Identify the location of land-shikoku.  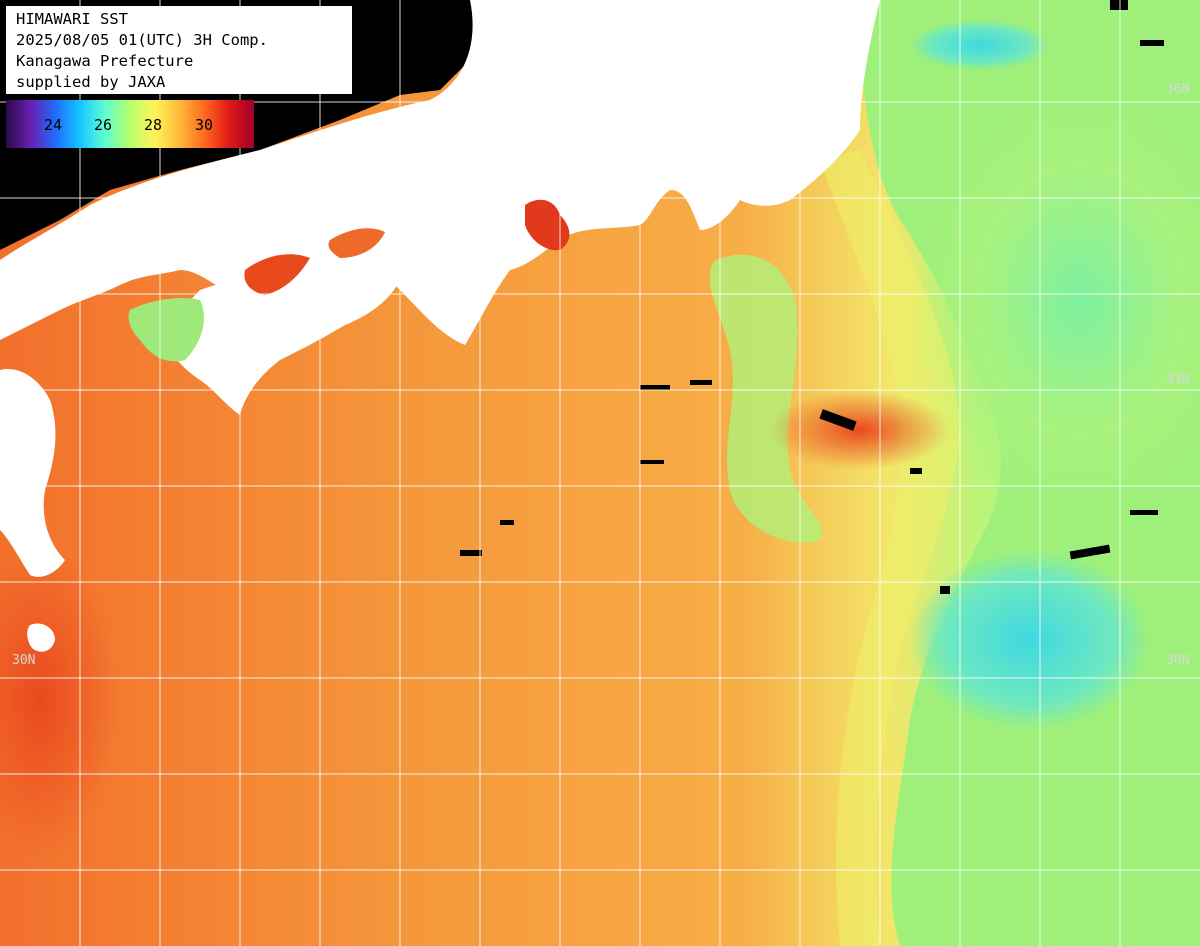
(282, 327).